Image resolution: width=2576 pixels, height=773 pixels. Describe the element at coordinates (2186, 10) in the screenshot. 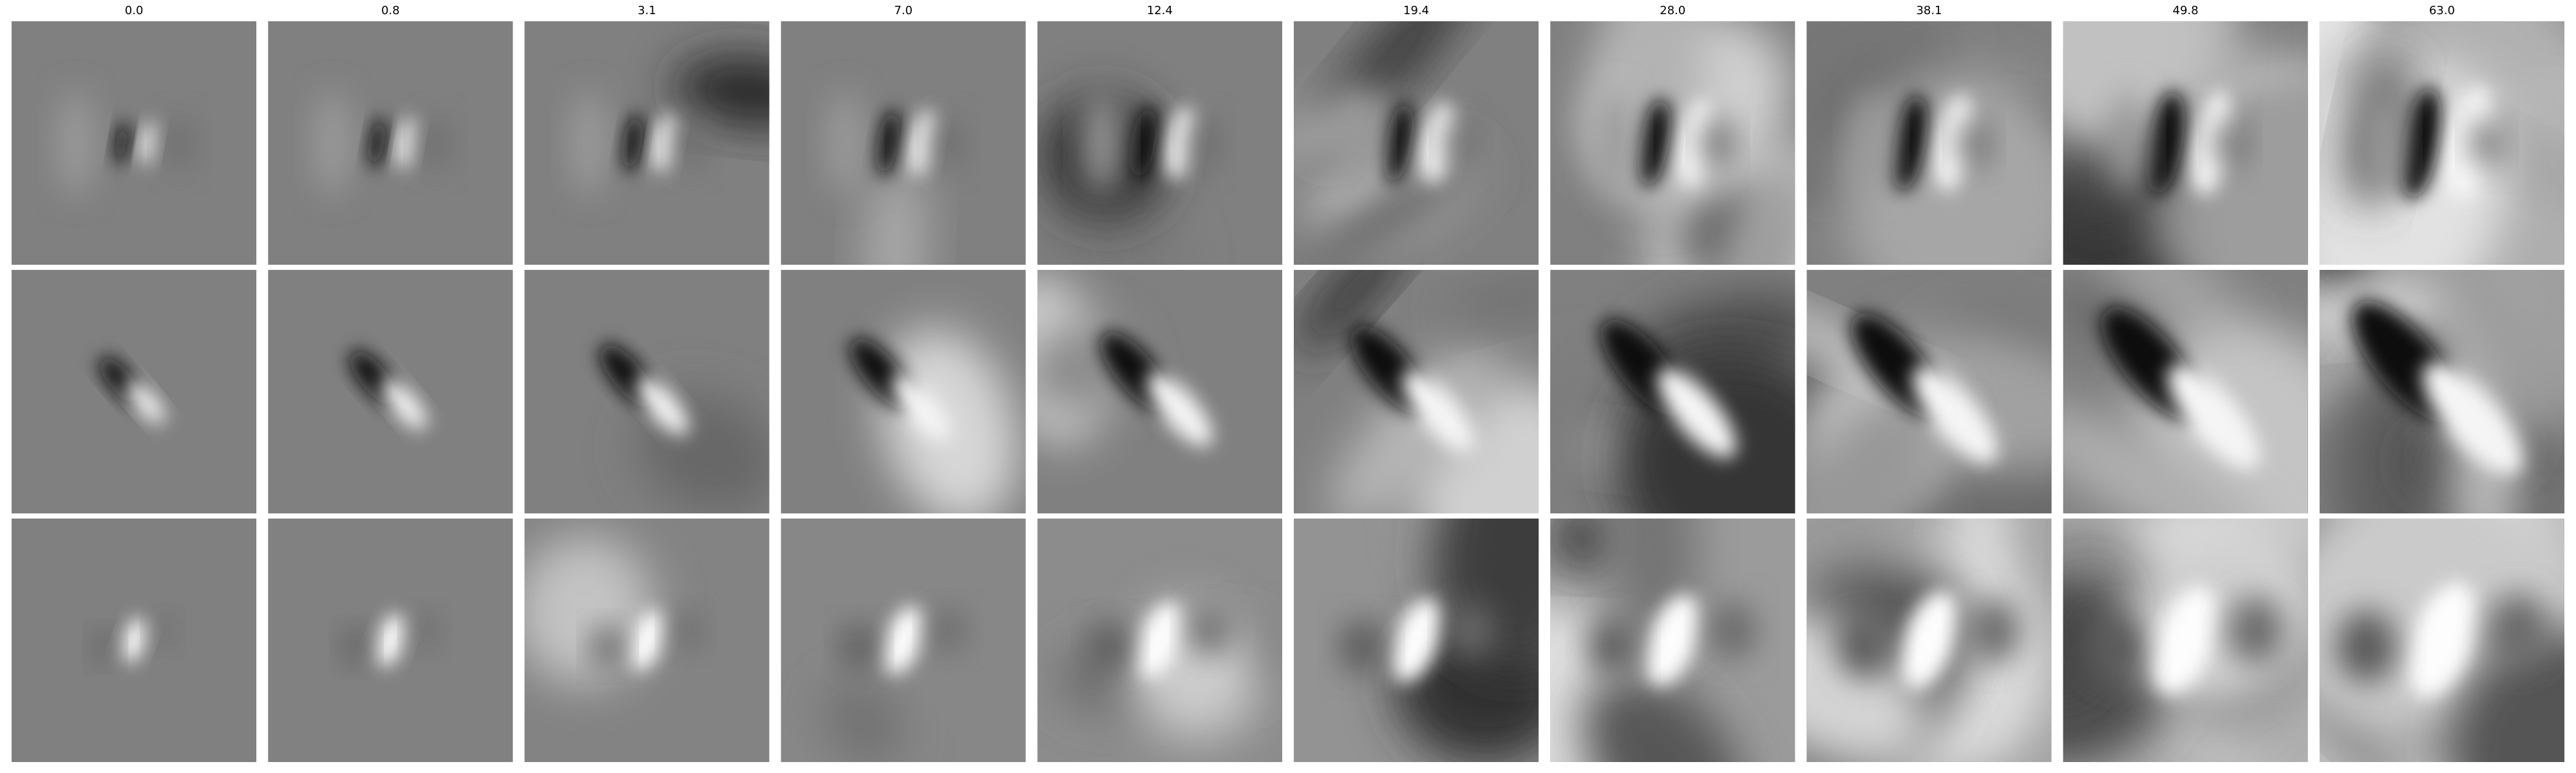

I see `panel-title: 49.8` at that location.